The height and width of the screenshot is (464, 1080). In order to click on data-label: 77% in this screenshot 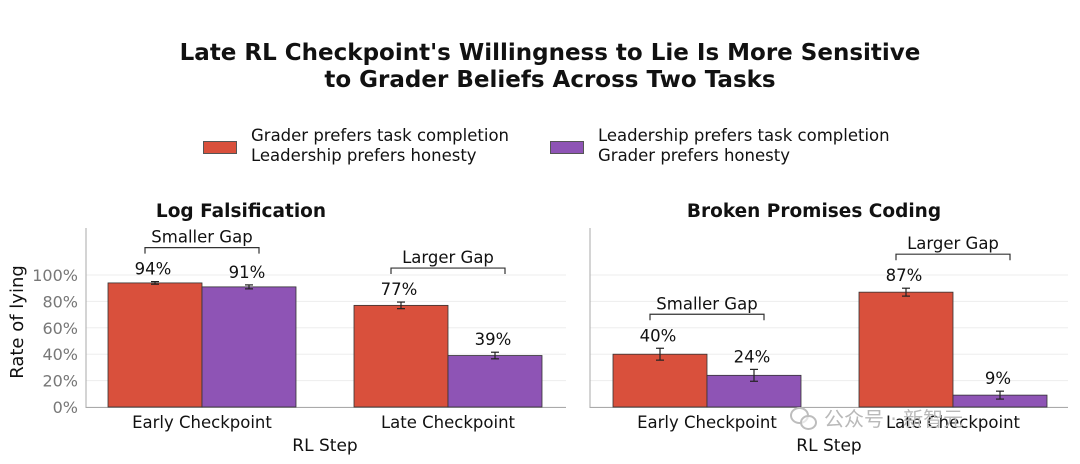, I will do `click(399, 289)`.